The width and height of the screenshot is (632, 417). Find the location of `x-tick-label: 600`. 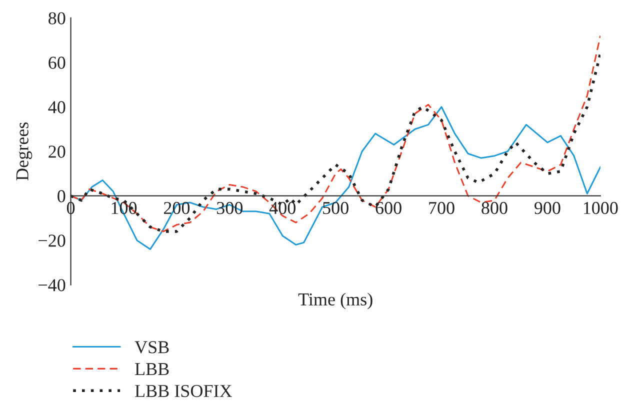

x-tick-label: 600 is located at coordinates (389, 208).